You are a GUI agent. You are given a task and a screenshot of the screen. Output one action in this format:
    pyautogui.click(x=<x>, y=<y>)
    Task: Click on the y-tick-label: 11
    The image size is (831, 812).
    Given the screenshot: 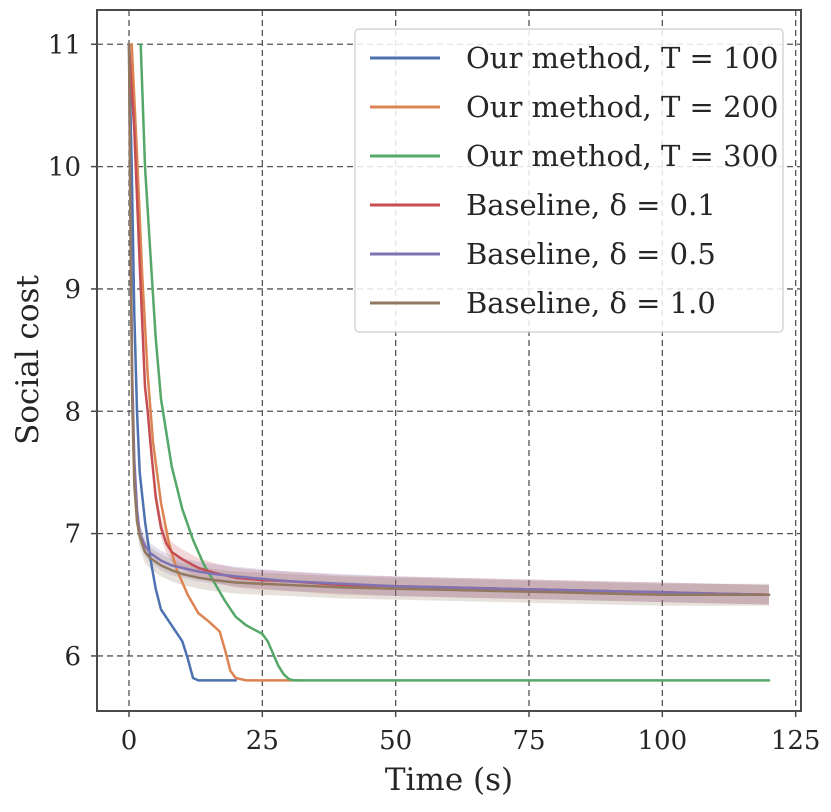 What is the action you would take?
    pyautogui.click(x=64, y=45)
    